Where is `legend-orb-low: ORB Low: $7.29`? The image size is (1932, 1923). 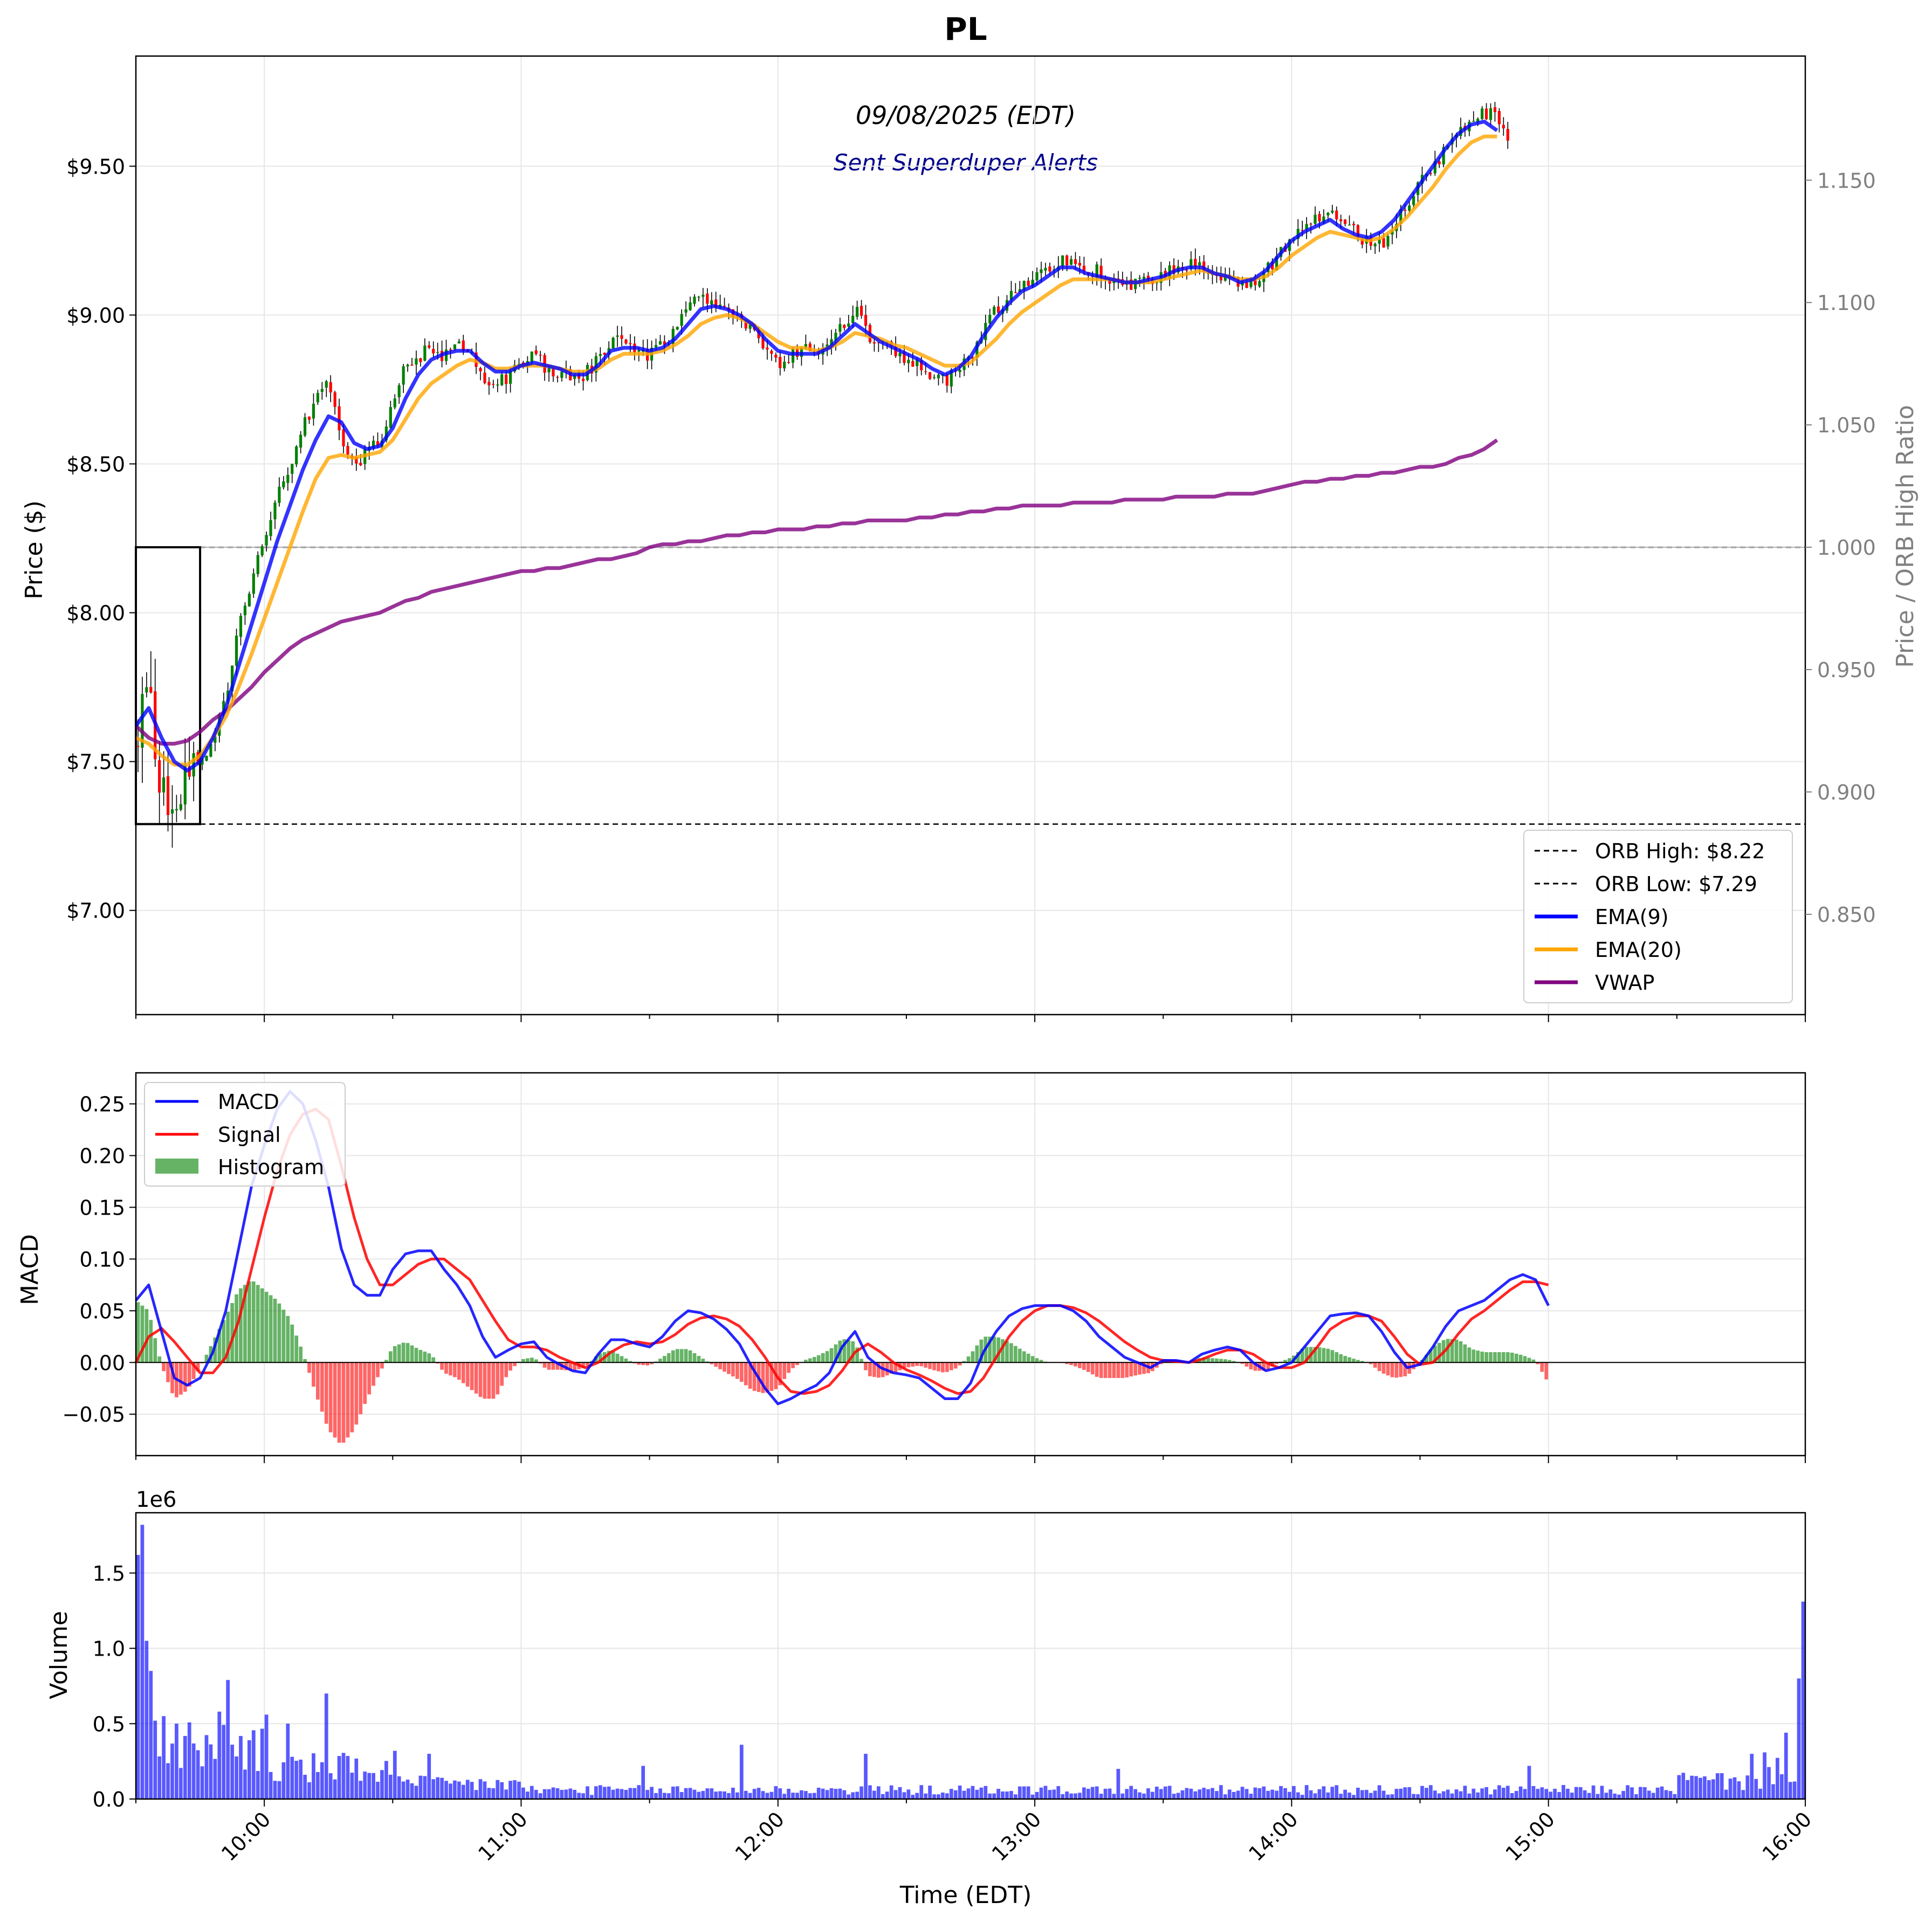 legend-orb-low: ORB Low: $7.29 is located at coordinates (1676, 884).